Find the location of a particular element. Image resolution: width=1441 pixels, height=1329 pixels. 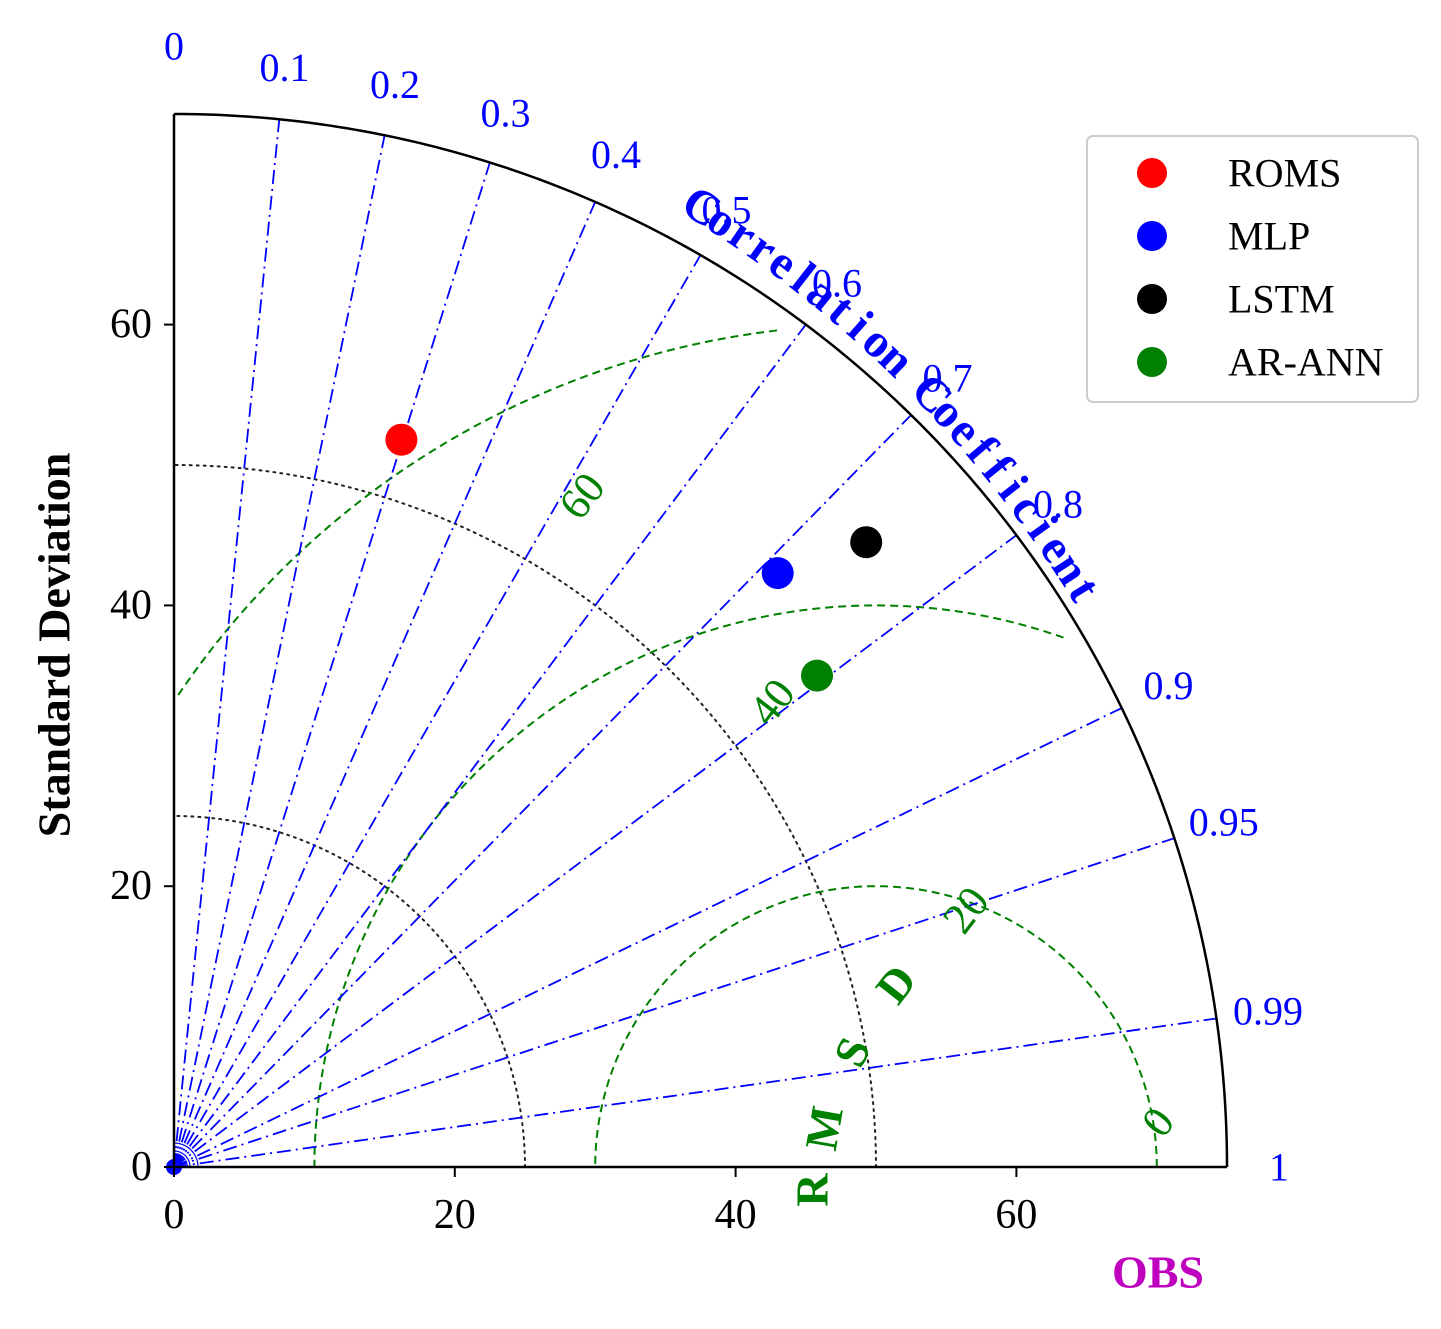

rmsd-title-letter: R is located at coordinates (812, 1190).